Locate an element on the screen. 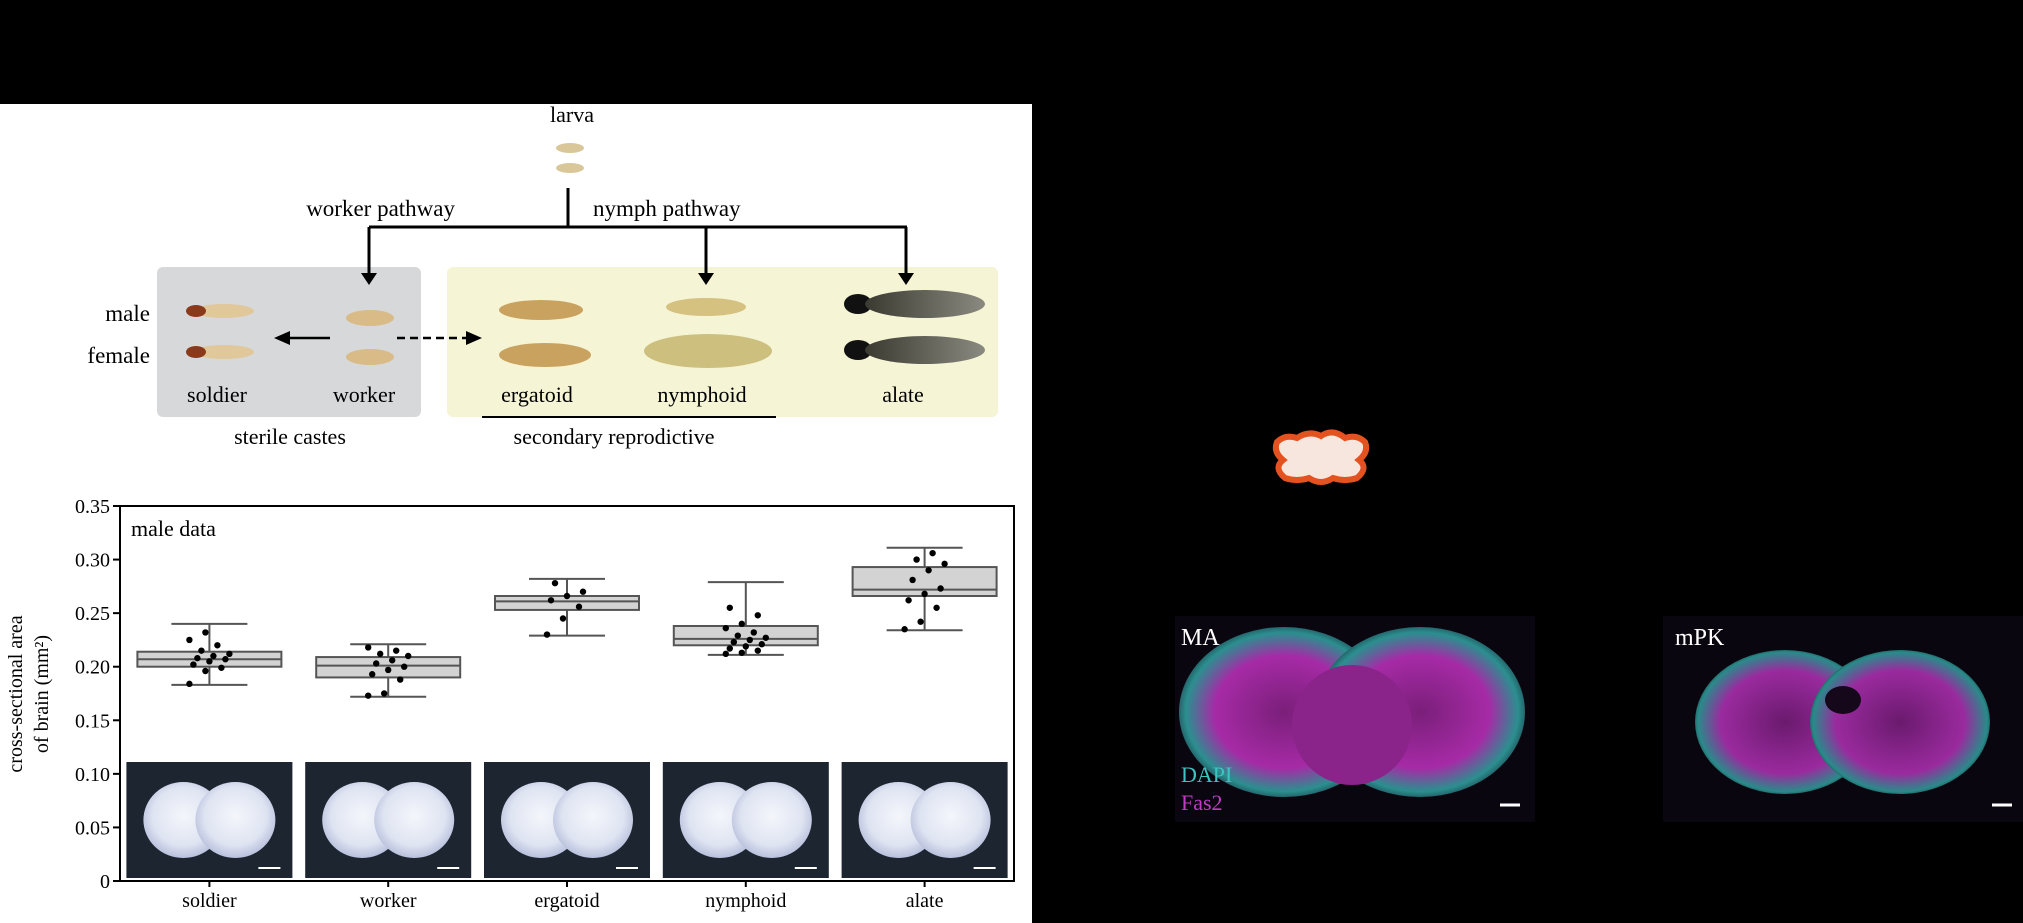 This screenshot has width=2023, height=923. box-alate is located at coordinates (924, 589).